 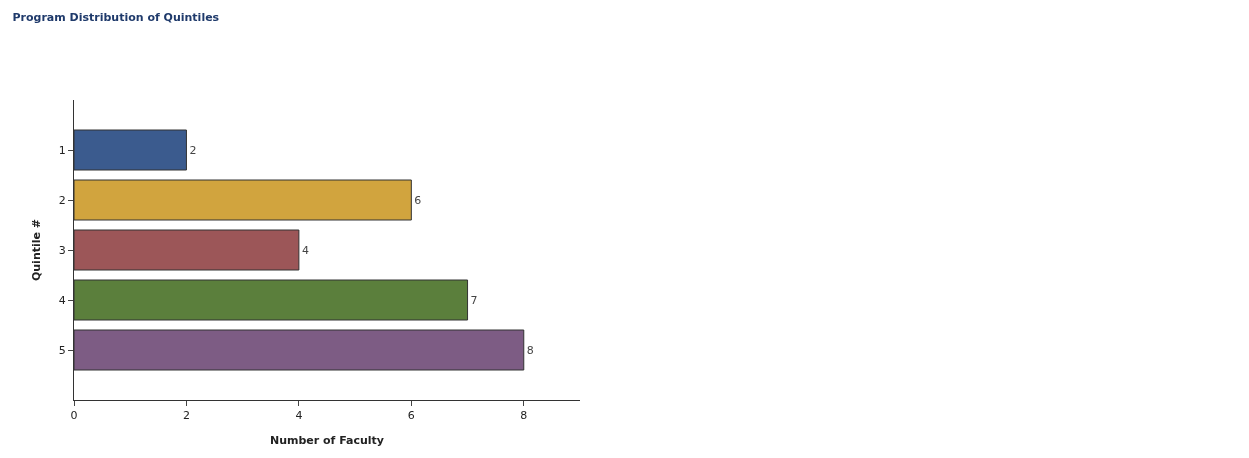 I want to click on y-tick-label: 5, so click(x=62, y=350).